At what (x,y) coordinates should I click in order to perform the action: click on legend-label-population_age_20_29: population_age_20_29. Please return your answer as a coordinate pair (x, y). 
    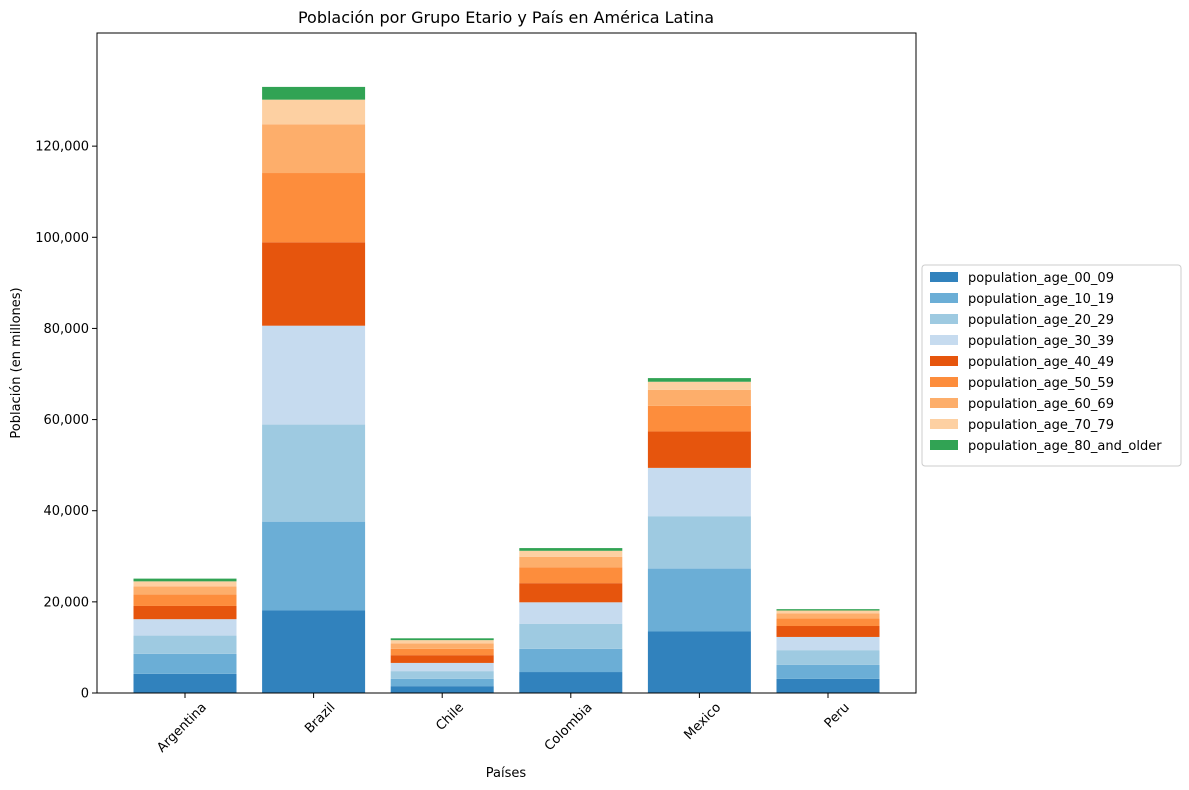
    Looking at the image, I should click on (1041, 320).